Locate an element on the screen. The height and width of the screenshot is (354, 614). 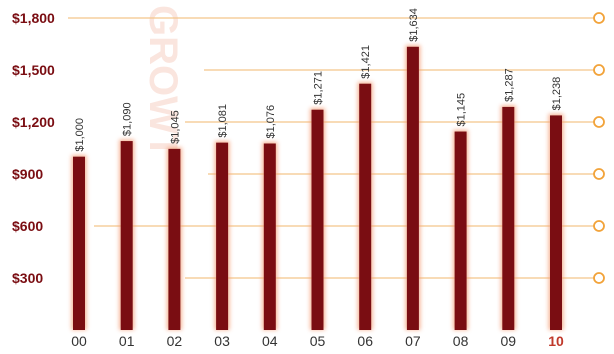
data-label: $1,090 is located at coordinates (128, 119).